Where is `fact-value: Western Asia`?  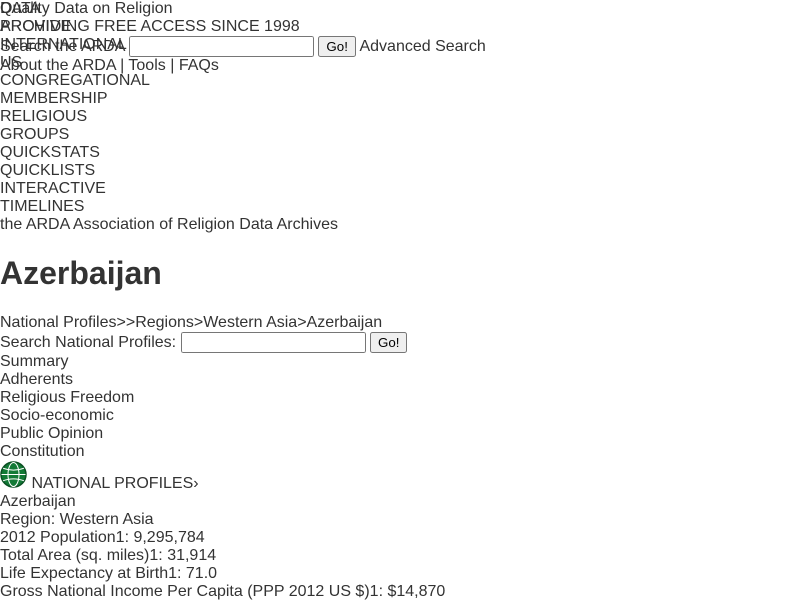
fact-value: Western Asia is located at coordinates (106, 519).